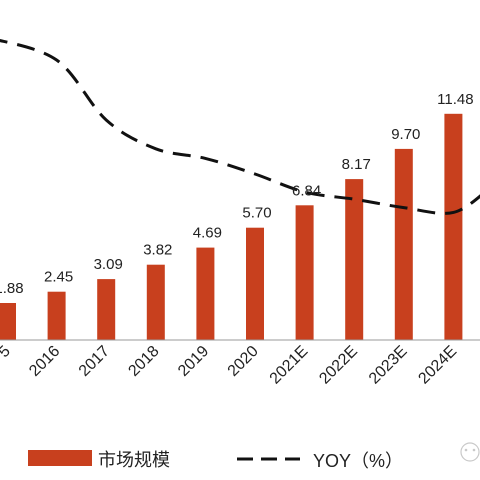 This screenshot has width=480, height=480. Describe the element at coordinates (306, 190) in the screenshot. I see `value-label-2021E: 6.84` at that location.